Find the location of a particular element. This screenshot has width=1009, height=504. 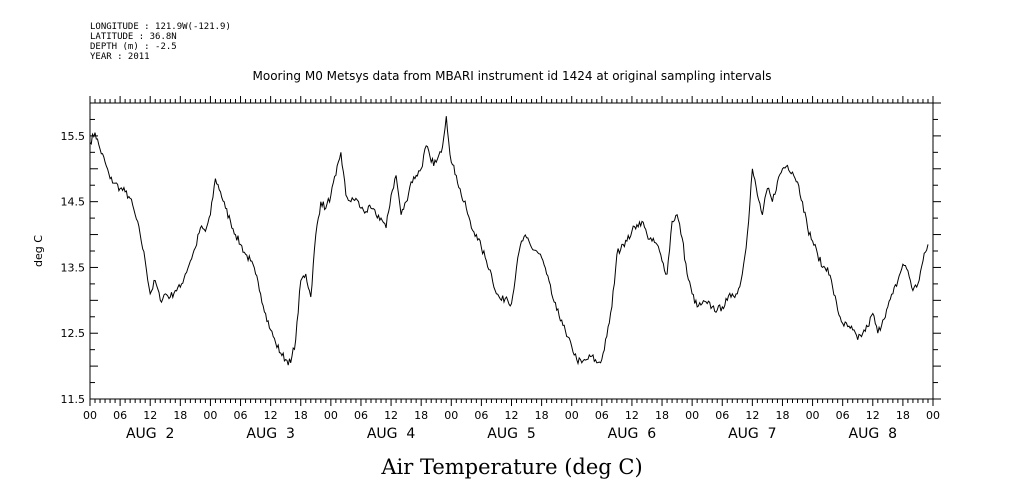

day-labels: AUG 2 AUG 3 AUG 4 AUG 5 AUG 6 AUG 7 AUG 8 is located at coordinates (511, 434).